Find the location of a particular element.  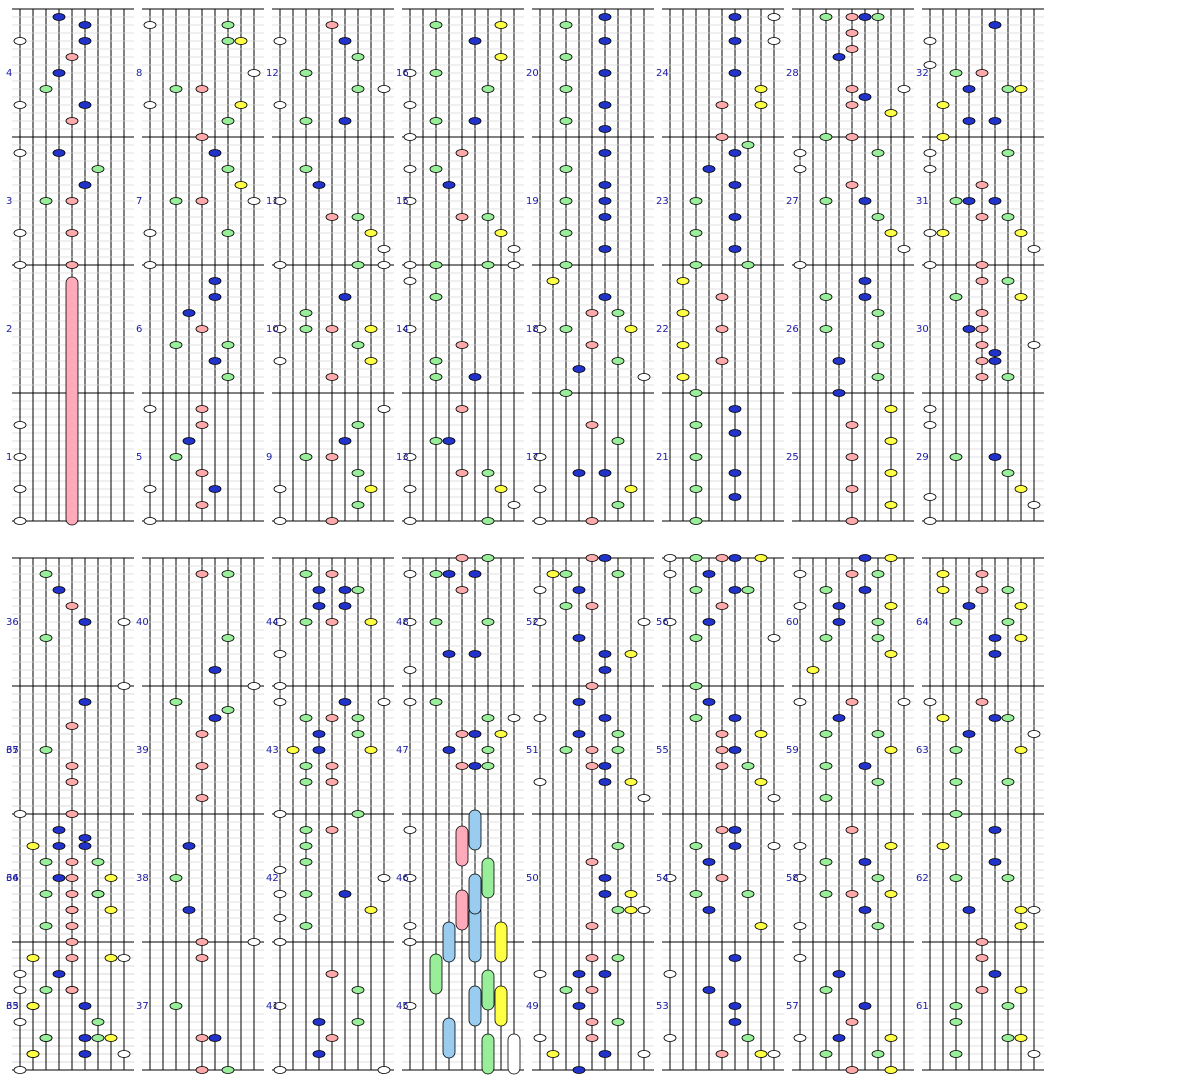

measure-number: 50 is located at coordinates (532, 878).